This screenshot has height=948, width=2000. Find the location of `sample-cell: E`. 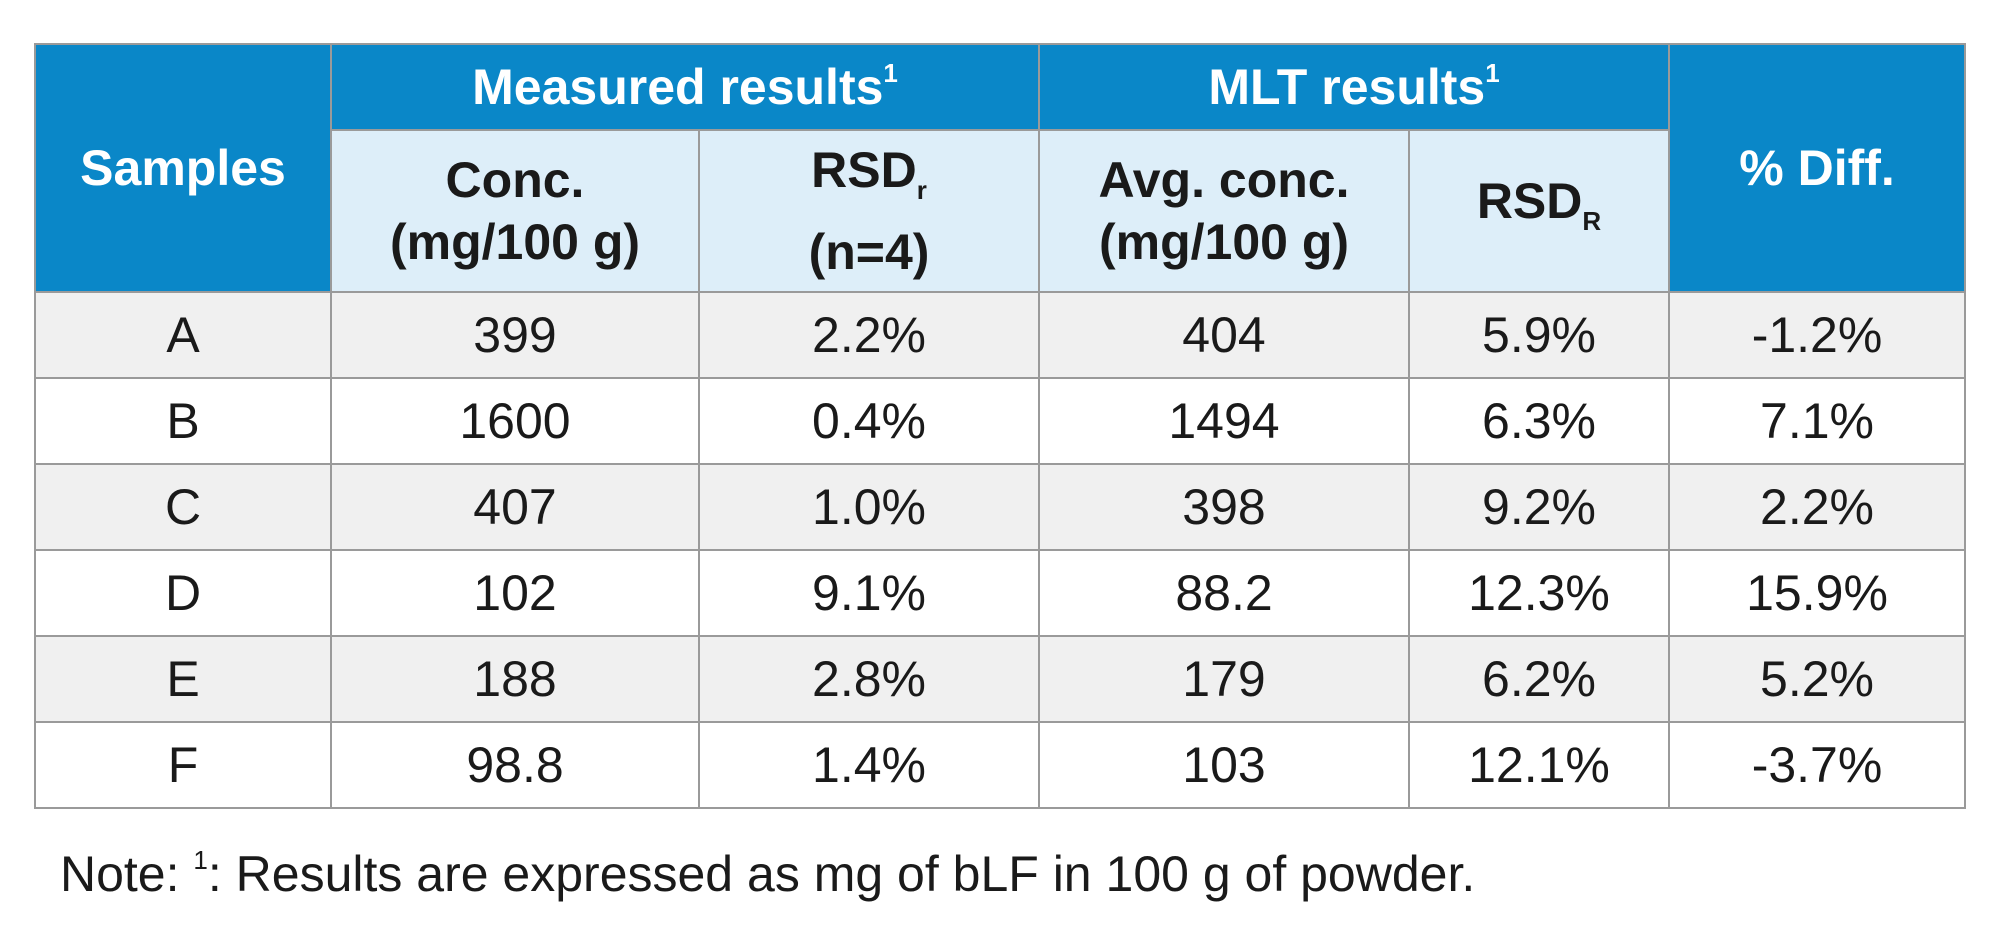

sample-cell: E is located at coordinates (183, 679).